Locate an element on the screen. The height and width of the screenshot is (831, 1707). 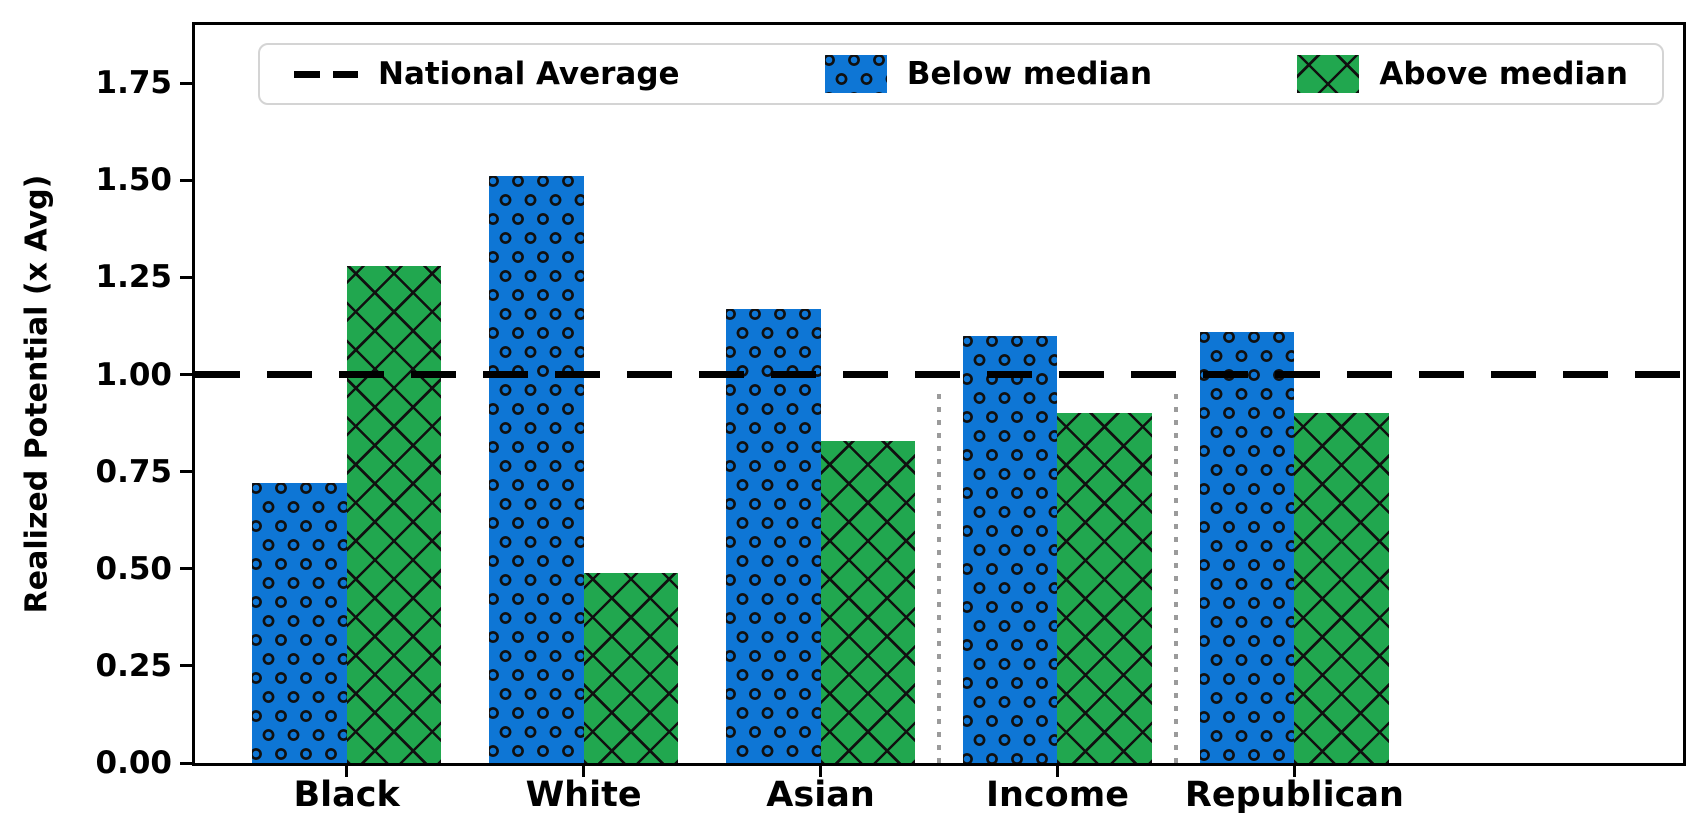
y-tick-label: 0.25 is located at coordinates (134, 665).